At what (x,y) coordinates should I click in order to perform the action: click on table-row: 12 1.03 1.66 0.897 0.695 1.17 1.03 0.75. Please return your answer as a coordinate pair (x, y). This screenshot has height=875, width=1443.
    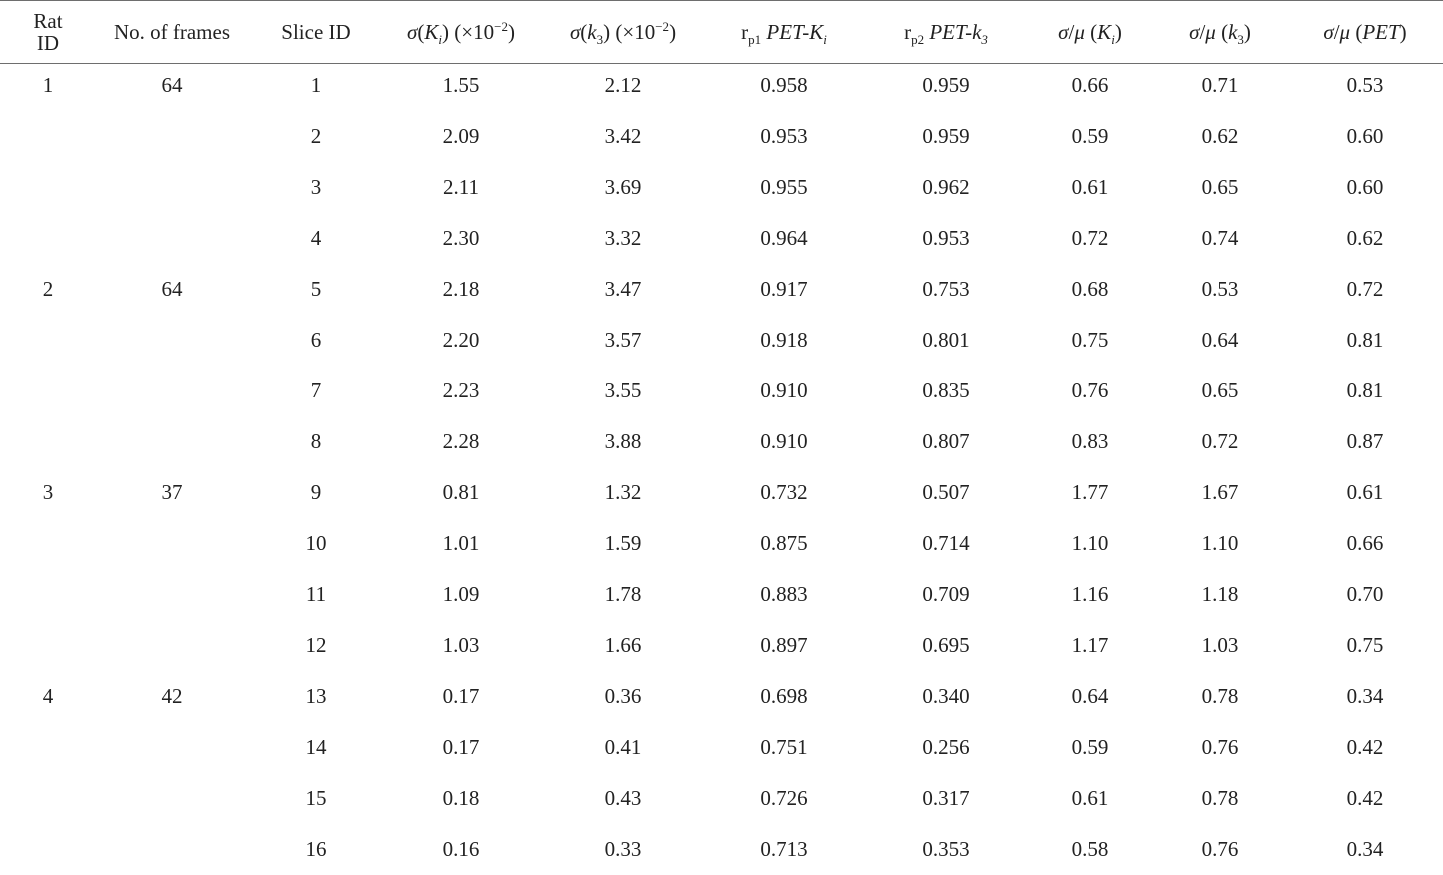
    Looking at the image, I should click on (721, 645).